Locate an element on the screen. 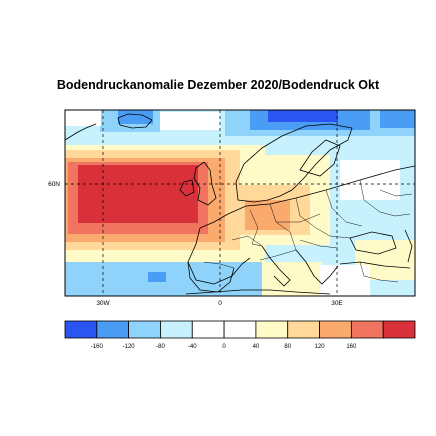 The width and height of the screenshot is (436, 436). colorbar-tick-label: 80 is located at coordinates (287, 347).